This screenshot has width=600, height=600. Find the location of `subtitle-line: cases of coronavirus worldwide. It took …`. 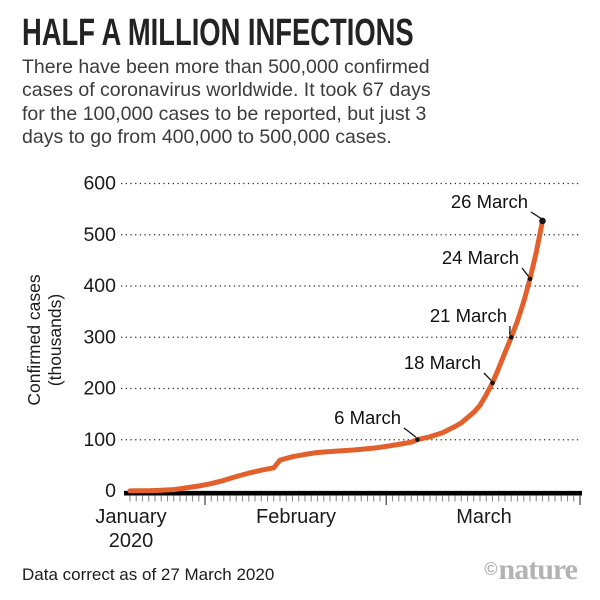

subtitle-line: cases of coronavirus worldwide. It took … is located at coordinates (226, 90).